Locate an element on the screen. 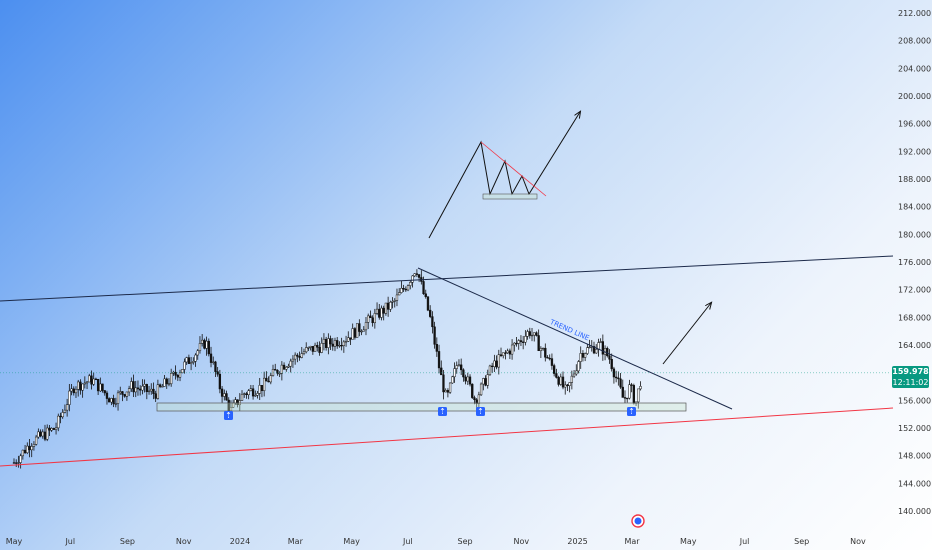 This screenshot has height=550, width=932. x-tick-label: 2025 is located at coordinates (577, 541).